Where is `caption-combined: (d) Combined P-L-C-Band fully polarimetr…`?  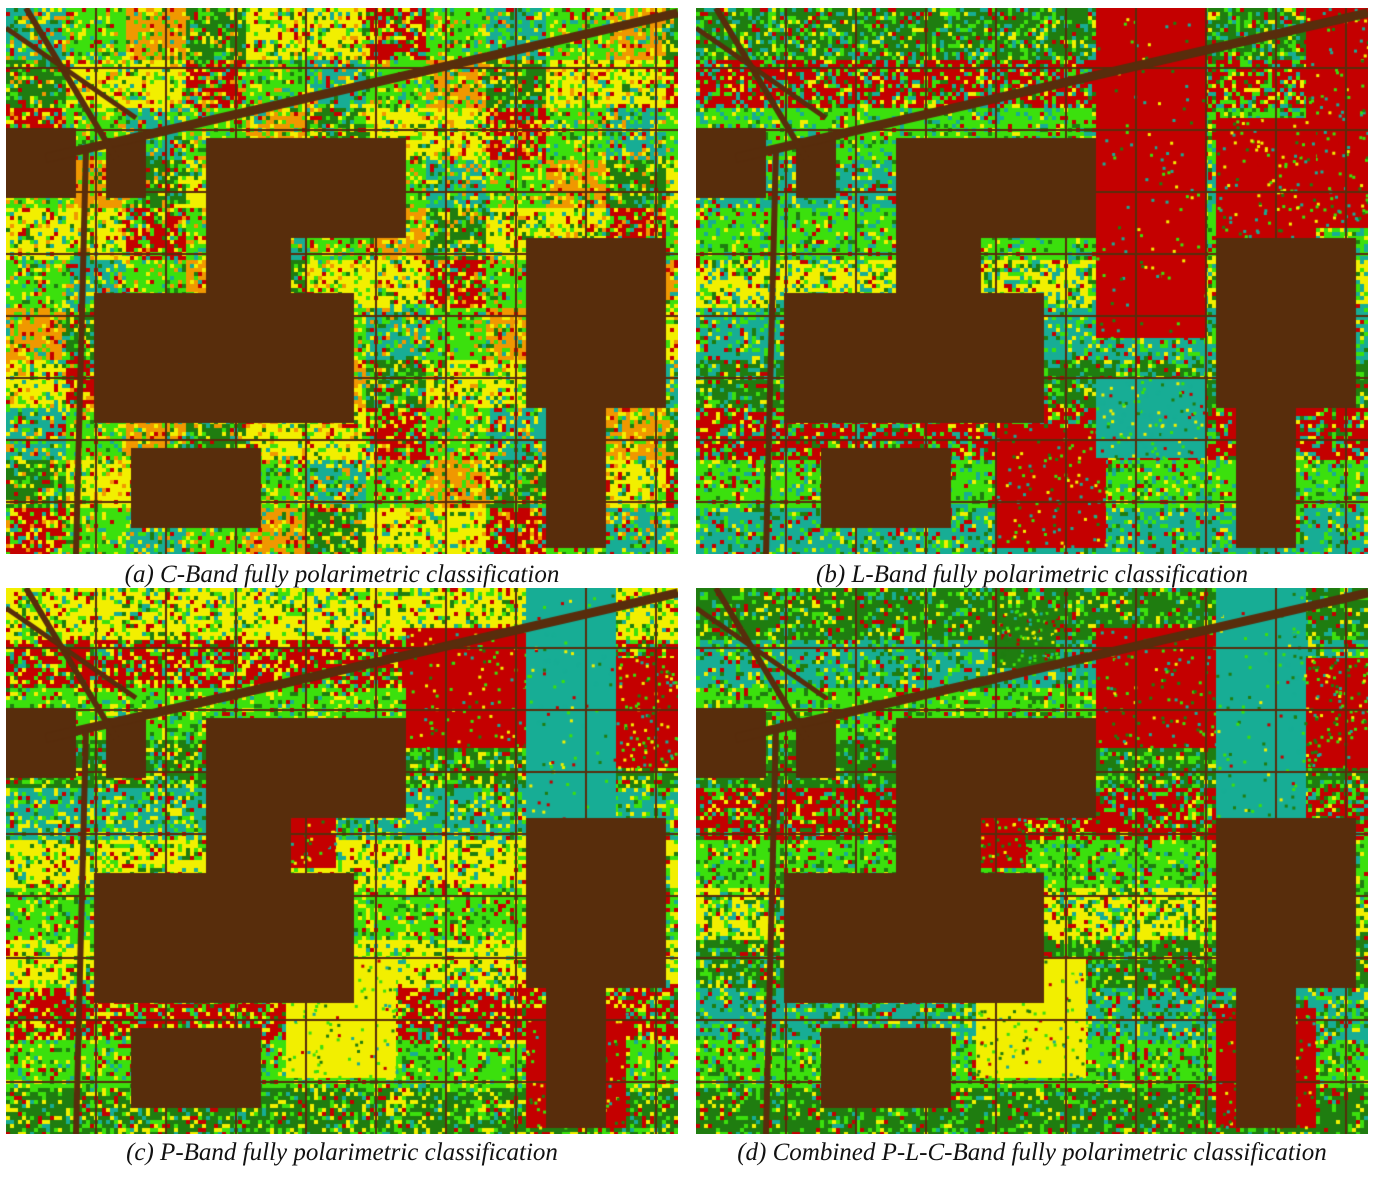
caption-combined: (d) Combined P-L-C-Band fully polarimetr… is located at coordinates (1032, 1152).